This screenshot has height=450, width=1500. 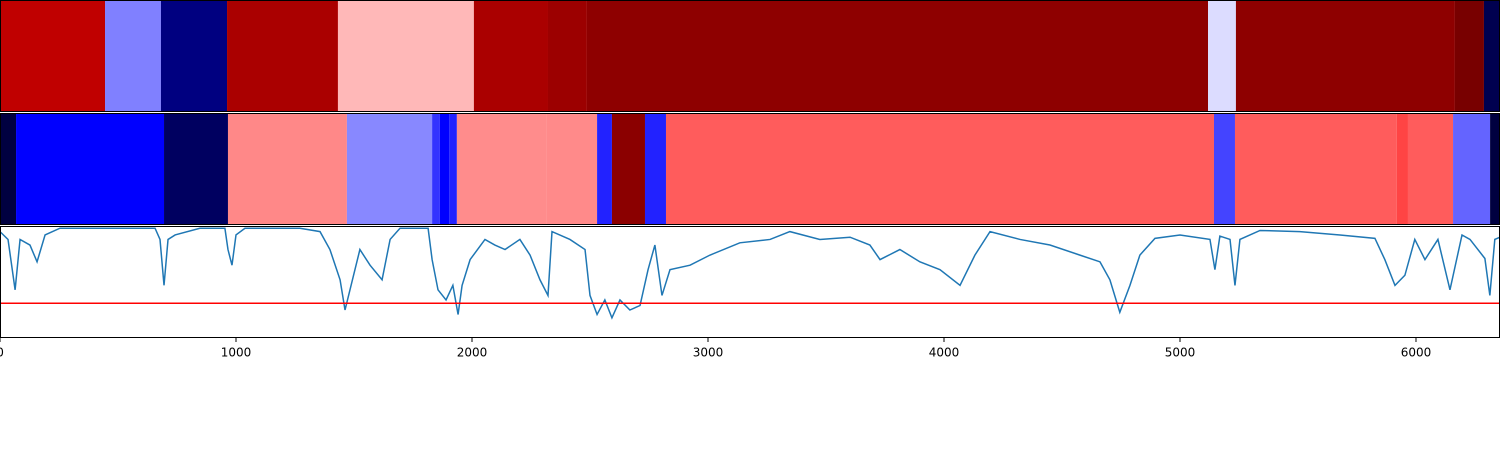 What do you see at coordinates (944, 353) in the screenshot?
I see `x-tick-label: 4000` at bounding box center [944, 353].